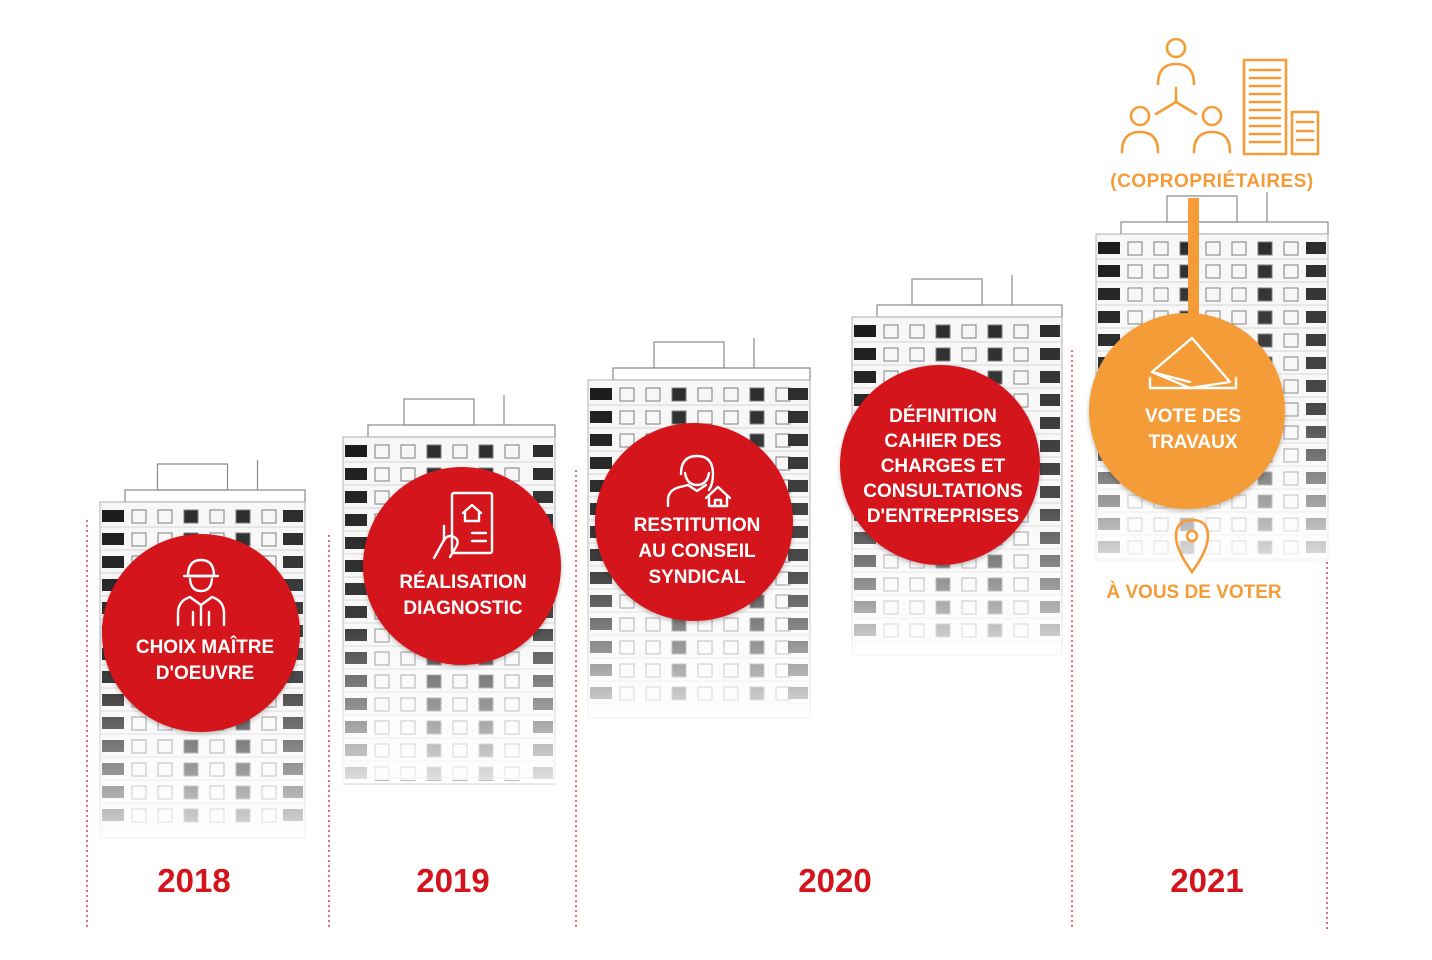 This screenshot has width=1432, height=960. I want to click on coproprietaires-label: (COPROPRIÉTAIRES), so click(1211, 181).